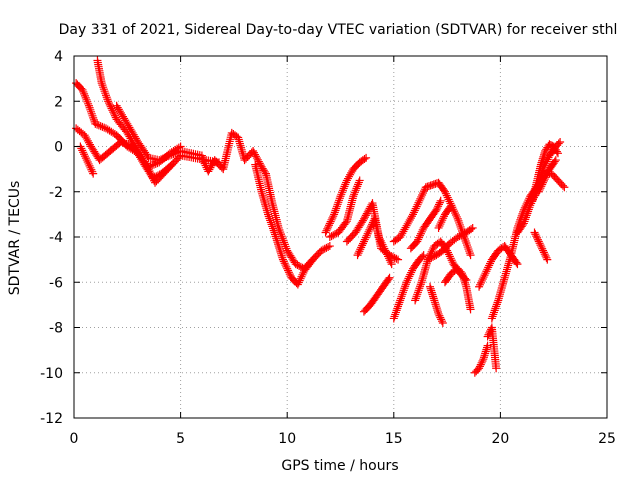 The image size is (640, 480). What do you see at coordinates (233, 153) in the screenshot?
I see `series-arc-f` at bounding box center [233, 153].